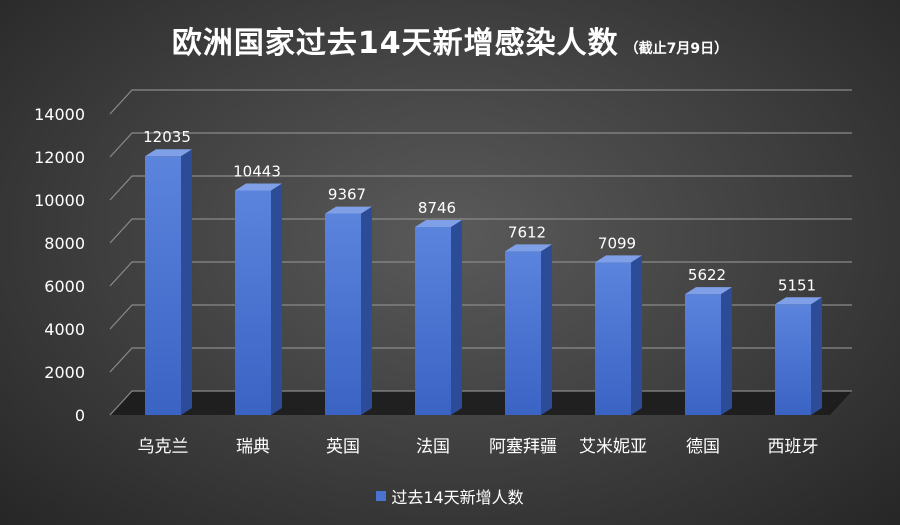  I want to click on x-tick-label-1: 瑞典, so click(253, 447).